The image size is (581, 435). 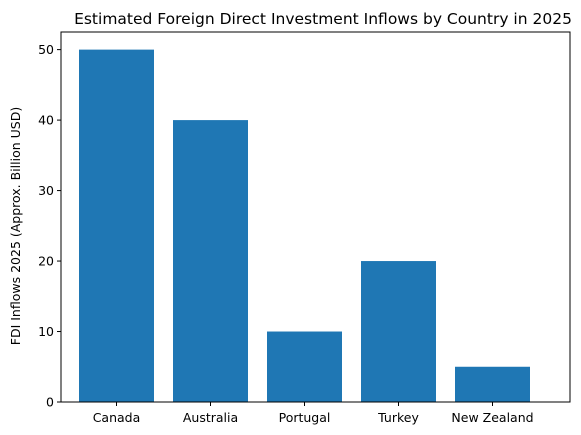 What do you see at coordinates (398, 331) in the screenshot?
I see `bar-turkey` at bounding box center [398, 331].